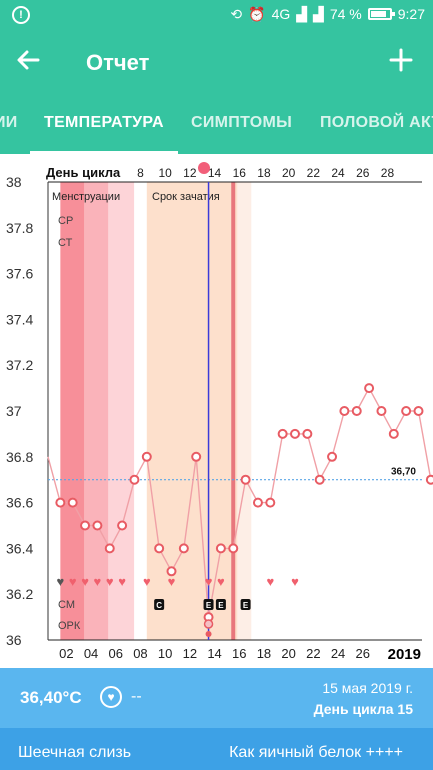  I want to click on tab-intercourse: ПОЛОВОЙ АКТ, so click(376, 122).